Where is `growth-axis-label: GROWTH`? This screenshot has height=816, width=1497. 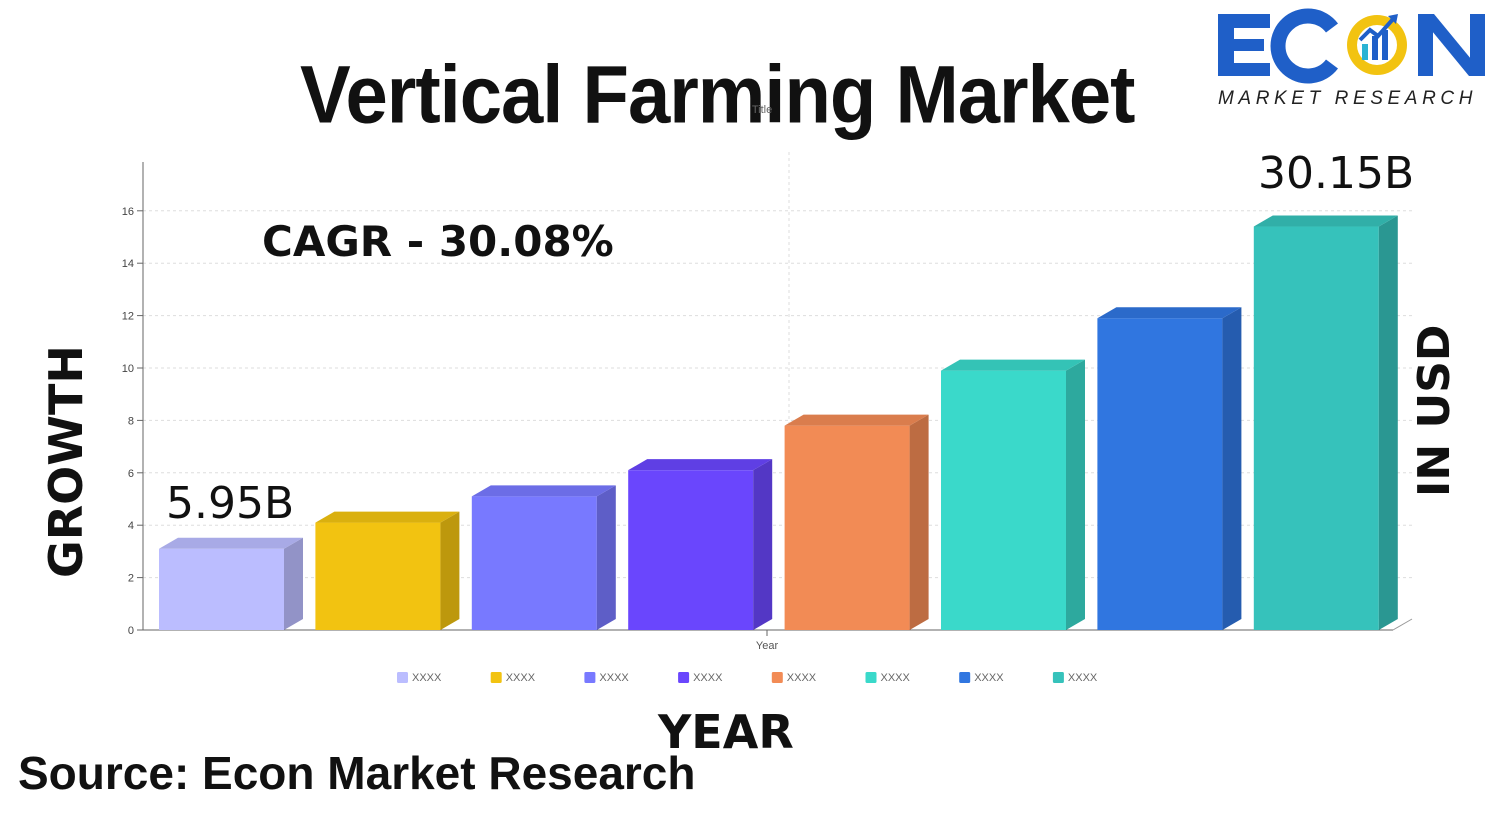
growth-axis-label: GROWTH is located at coordinates (66, 461).